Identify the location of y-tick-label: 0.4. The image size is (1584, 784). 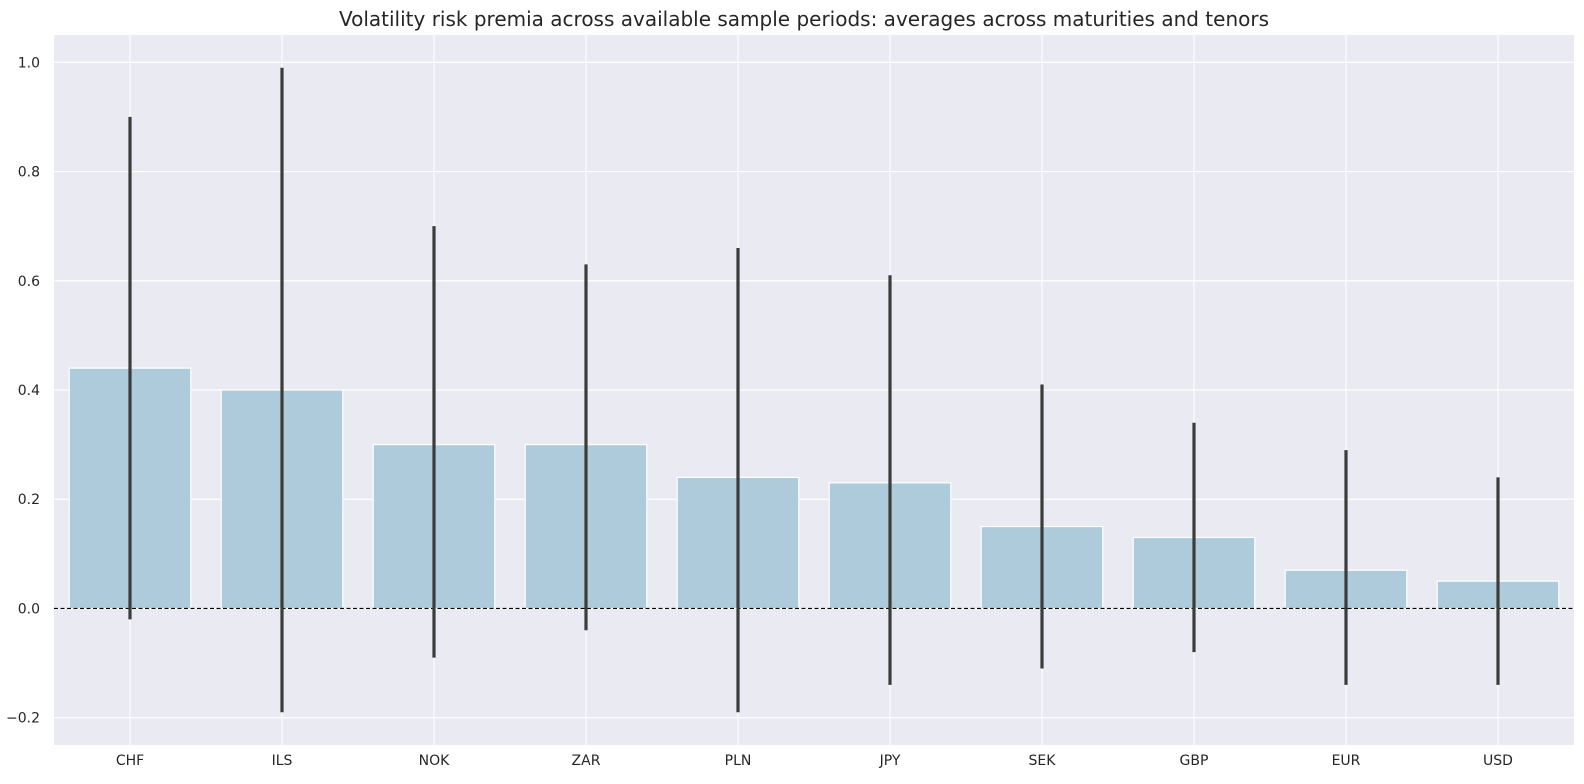
(29, 391).